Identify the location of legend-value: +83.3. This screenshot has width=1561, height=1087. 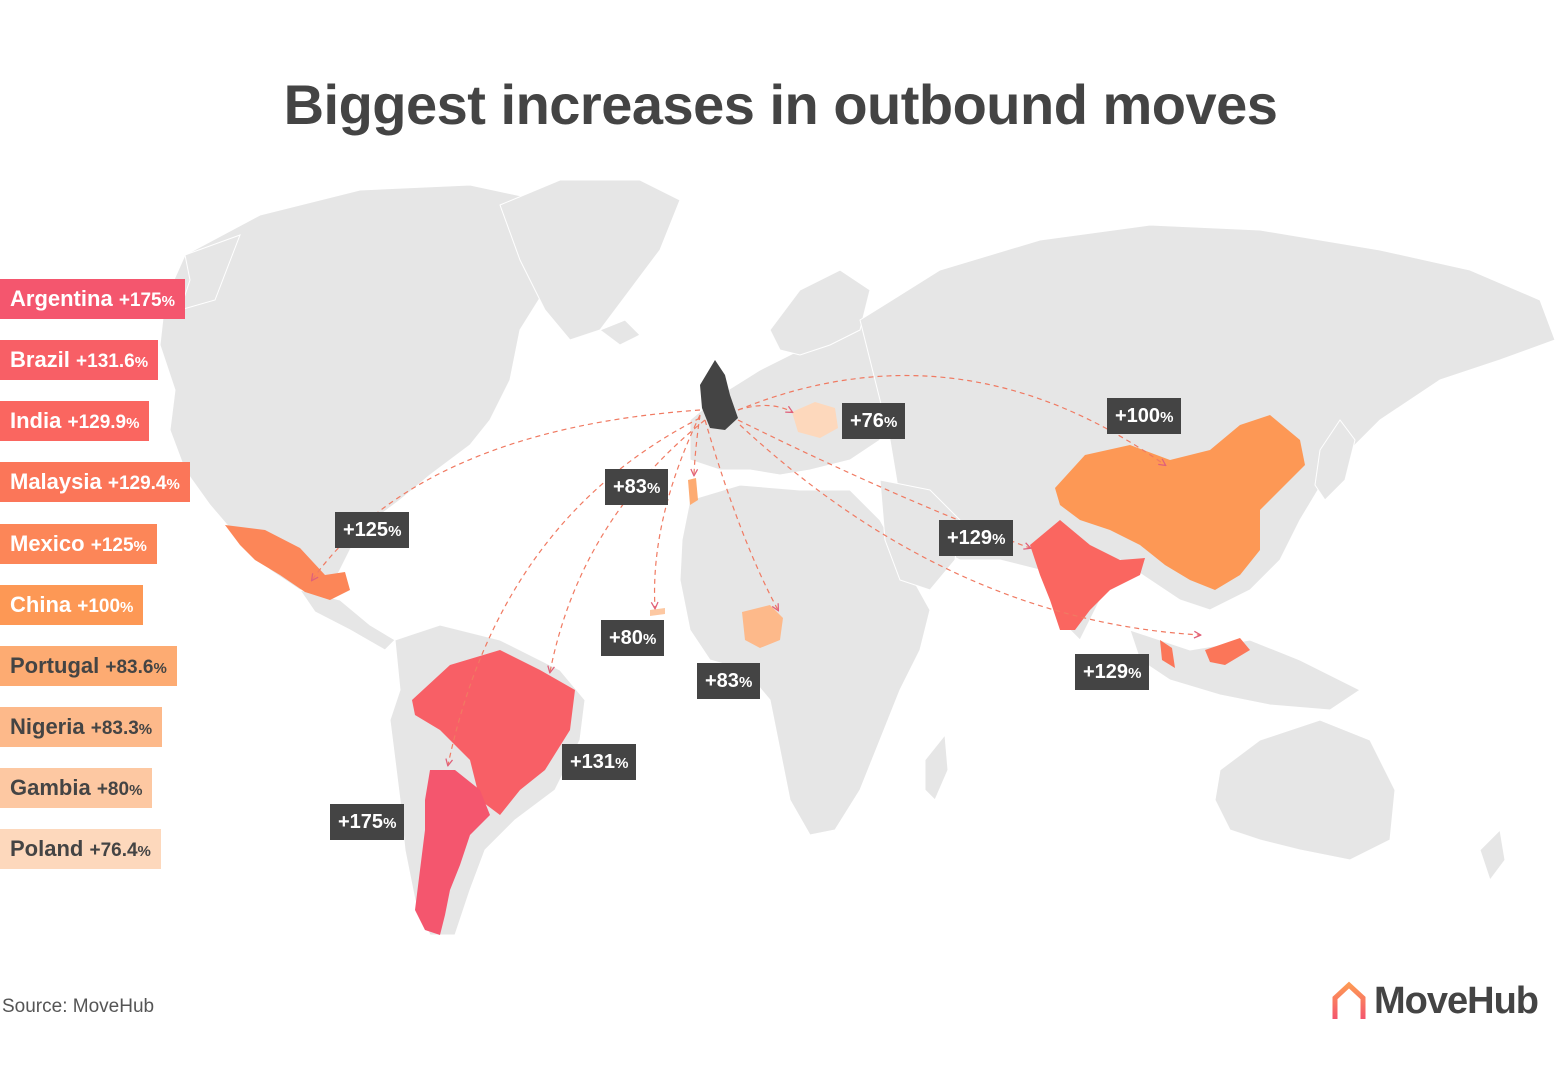
(114, 728).